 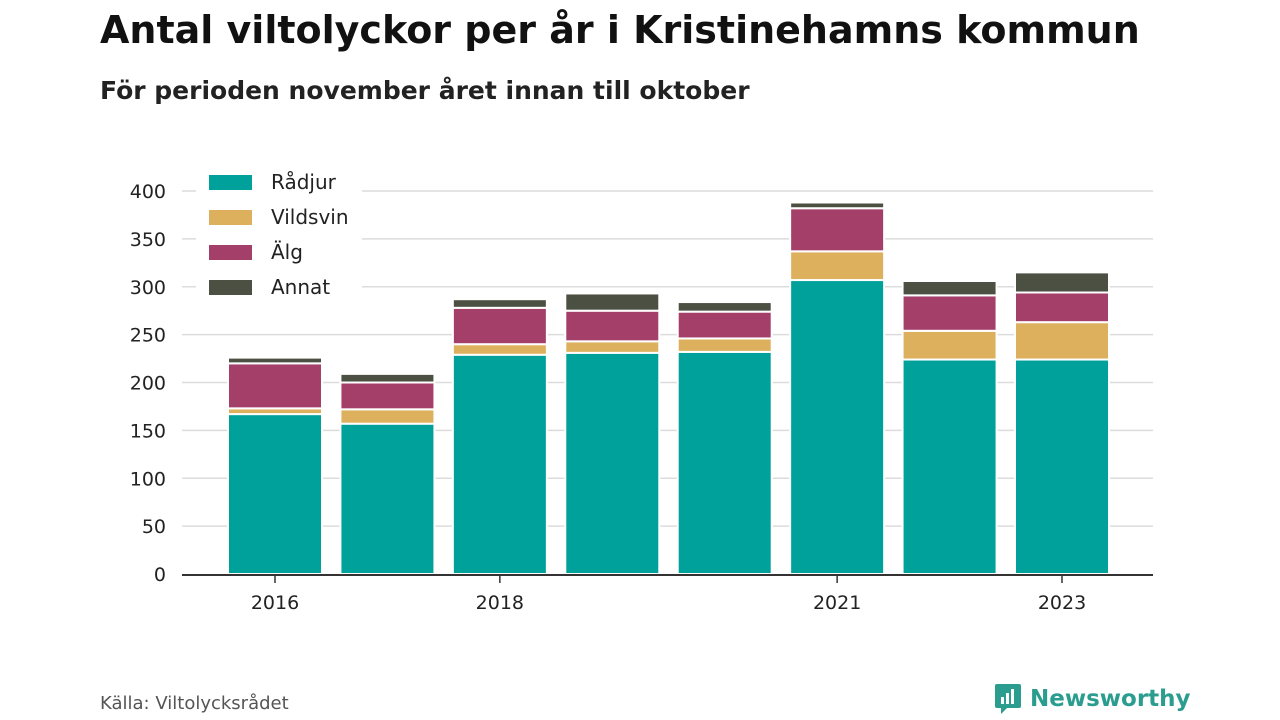 I want to click on legend-item: Vildsvin, so click(x=279, y=217).